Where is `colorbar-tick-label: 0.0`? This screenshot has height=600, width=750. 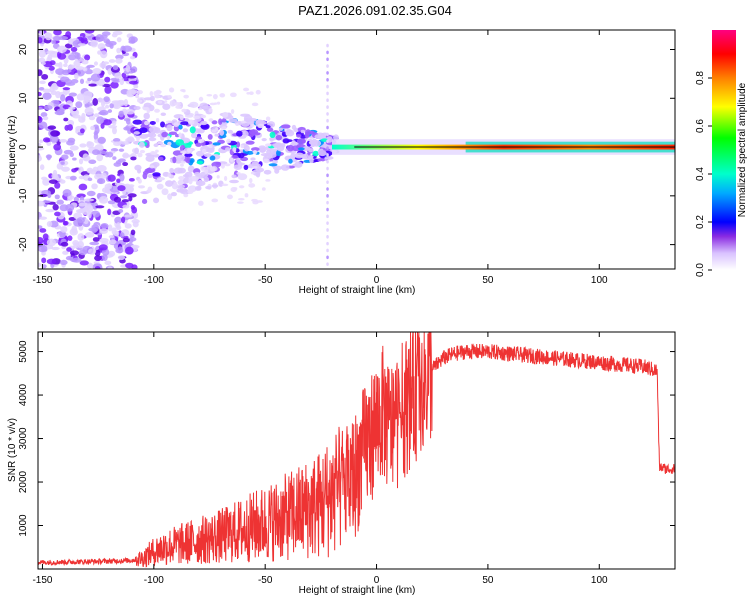
colorbar-tick-label: 0.0 is located at coordinates (700, 270).